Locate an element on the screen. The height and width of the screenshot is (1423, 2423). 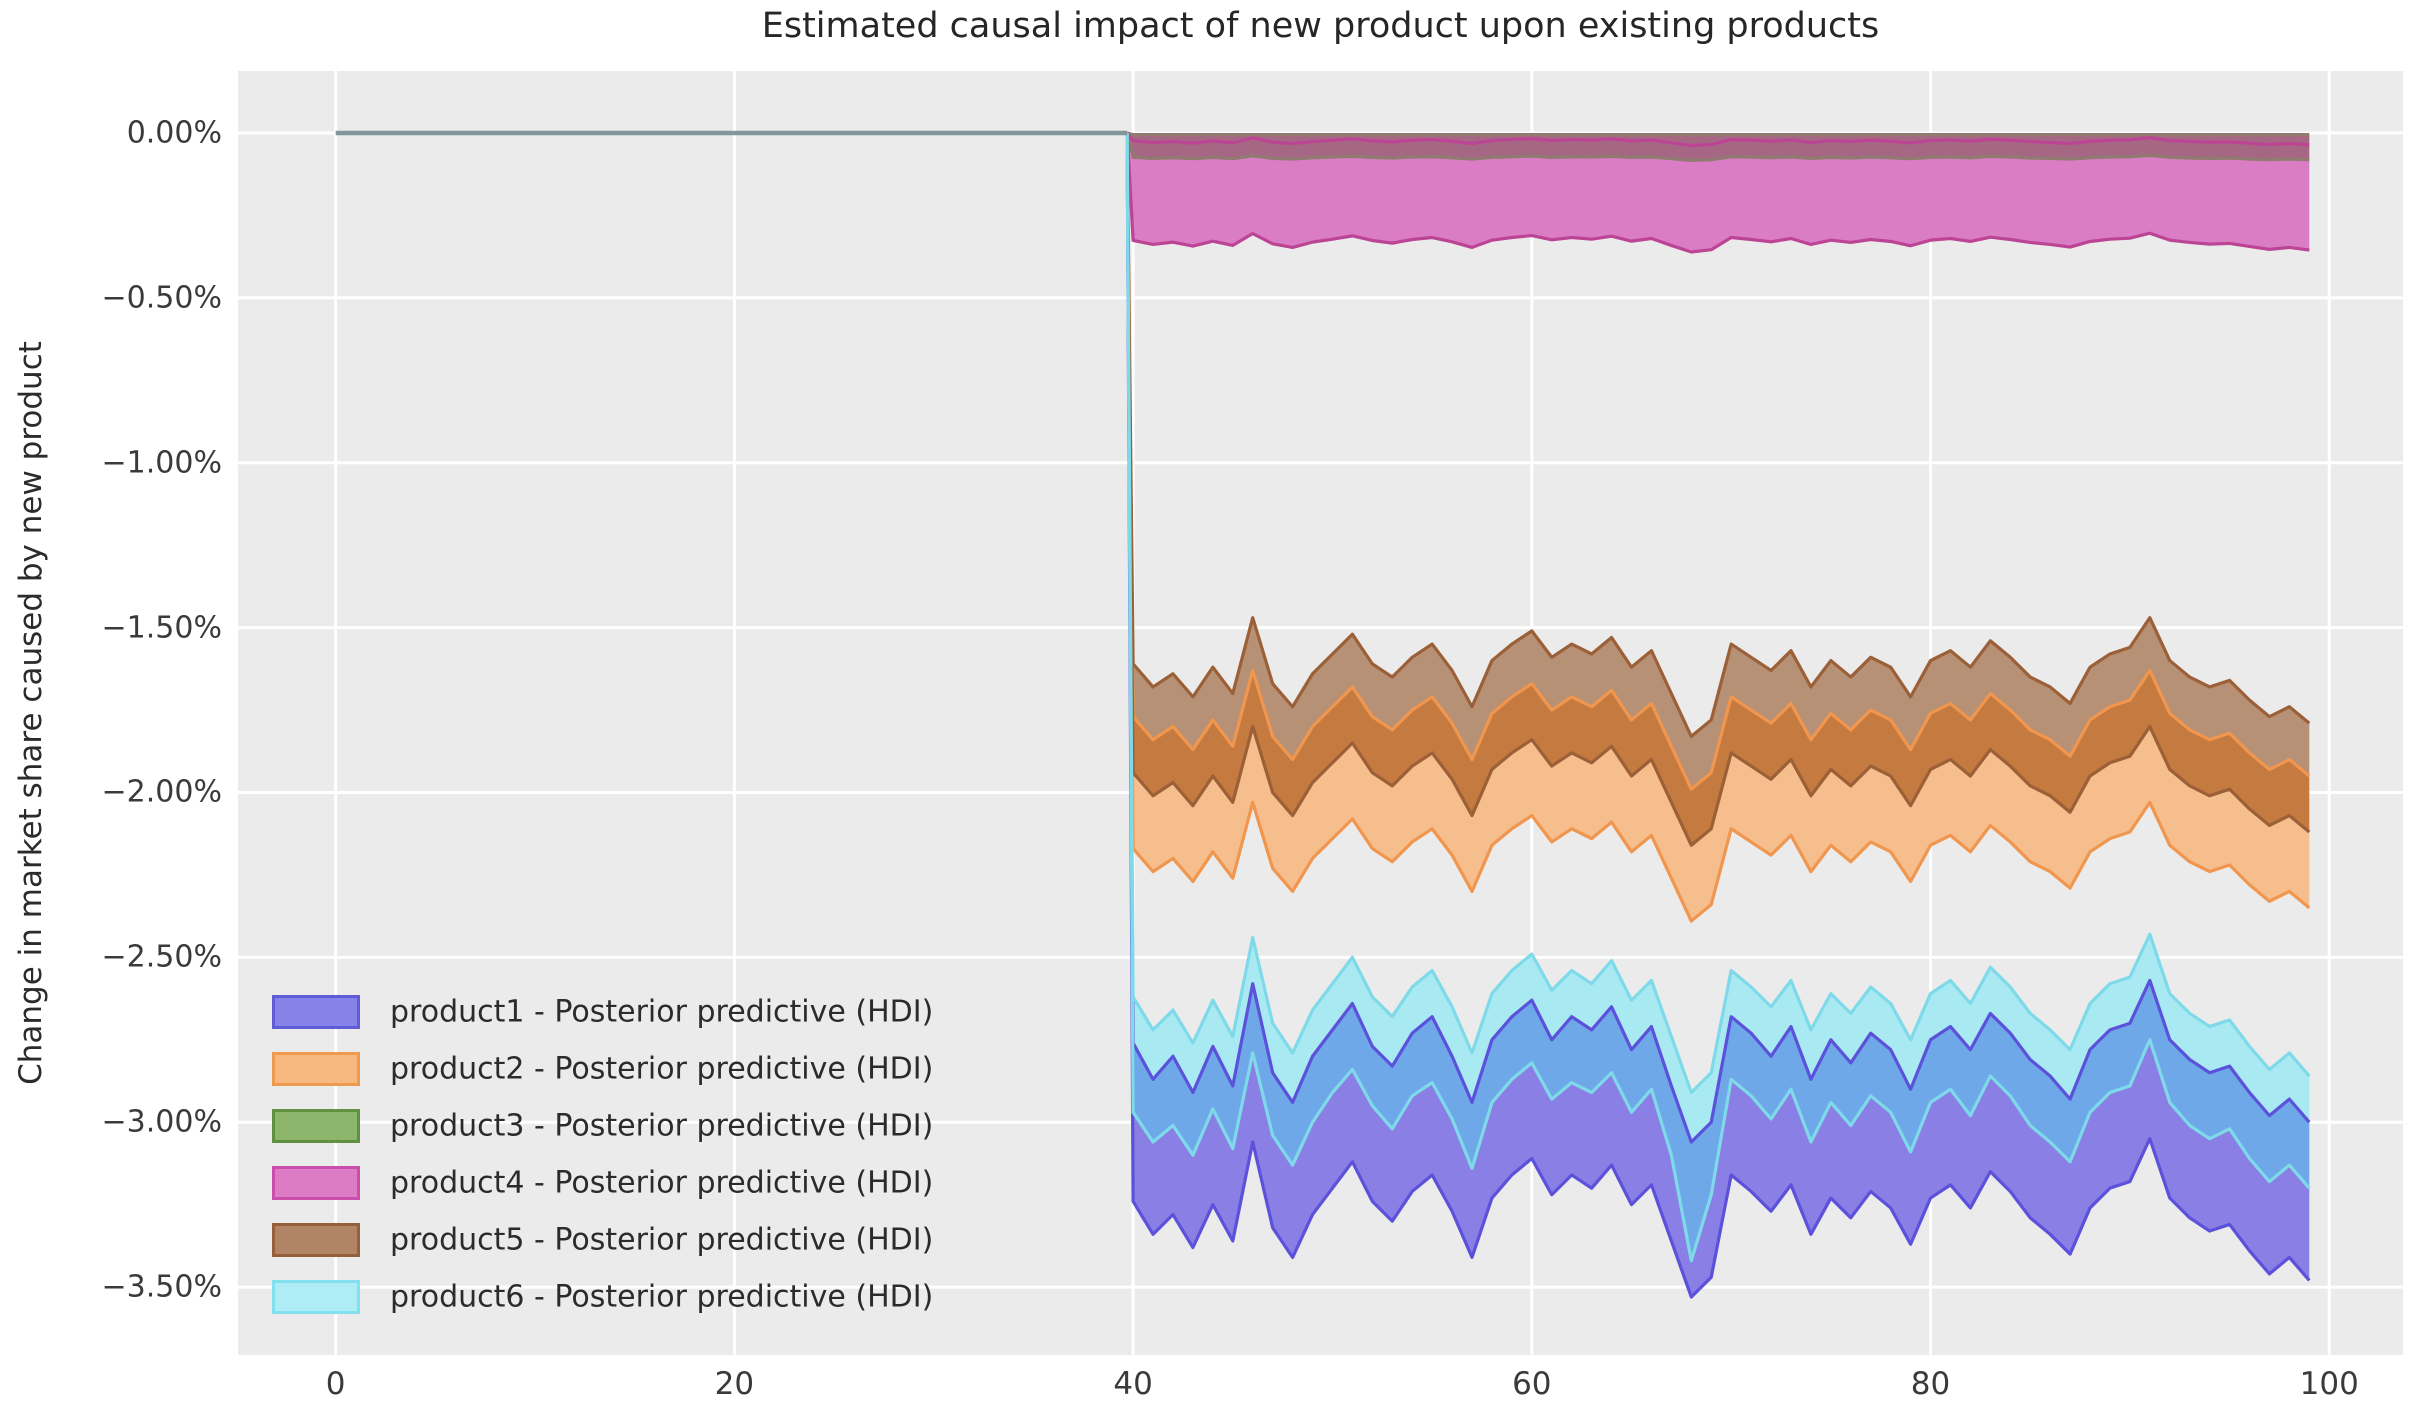
band-edge-product3-hi is located at coordinates (1718, 134).